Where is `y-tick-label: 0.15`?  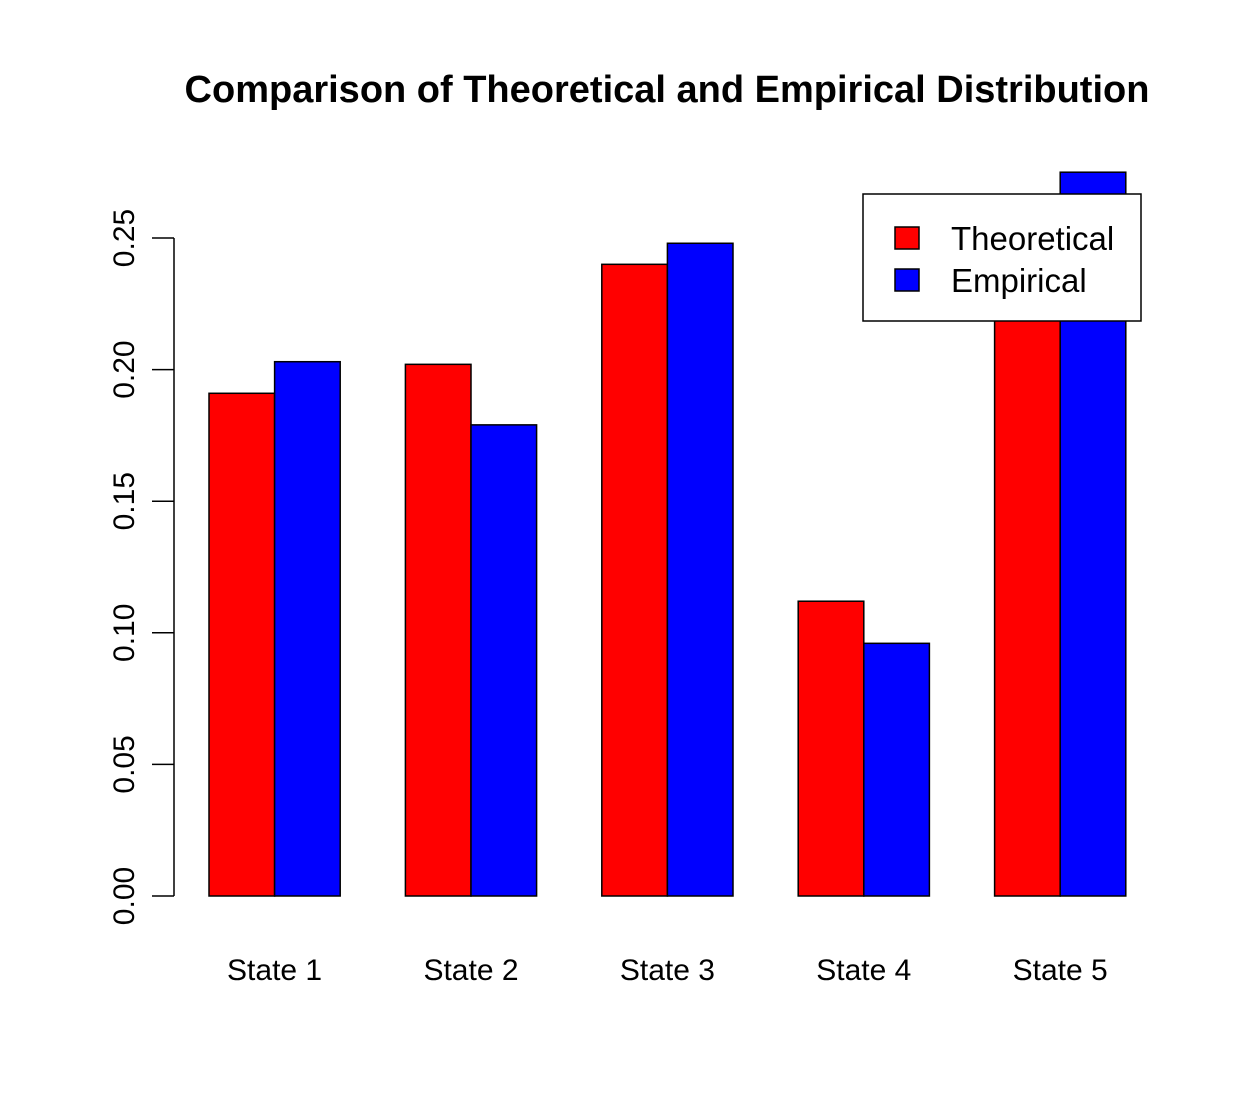 y-tick-label: 0.15 is located at coordinates (124, 501).